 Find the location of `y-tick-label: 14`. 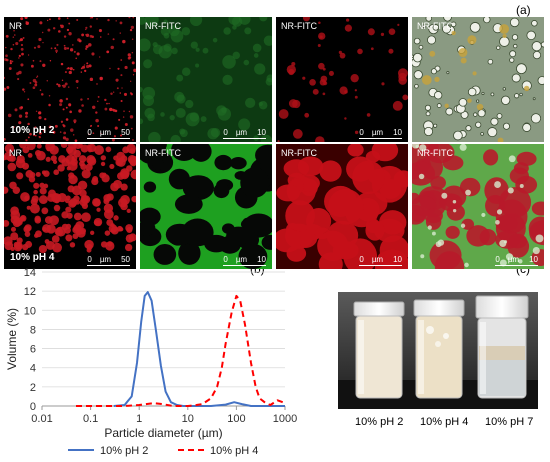

y-tick-label: 14 is located at coordinates (30, 273).